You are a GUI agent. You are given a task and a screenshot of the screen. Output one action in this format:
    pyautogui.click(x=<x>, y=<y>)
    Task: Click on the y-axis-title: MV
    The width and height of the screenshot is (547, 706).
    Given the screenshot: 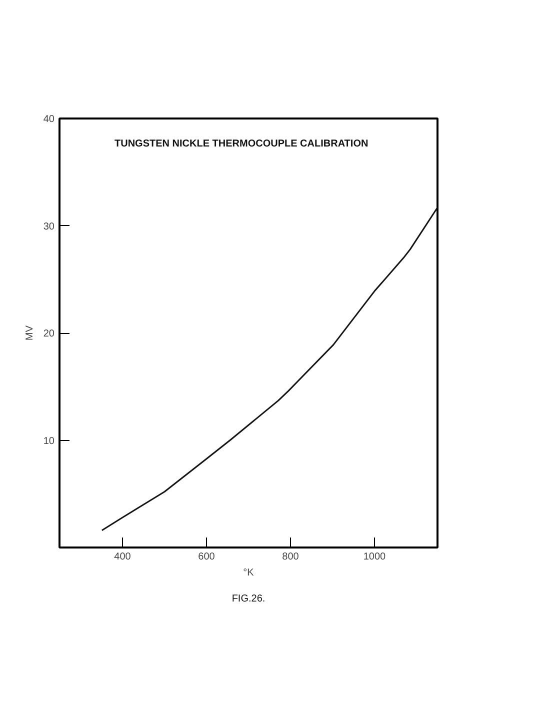 What is the action you would take?
    pyautogui.click(x=30, y=332)
    